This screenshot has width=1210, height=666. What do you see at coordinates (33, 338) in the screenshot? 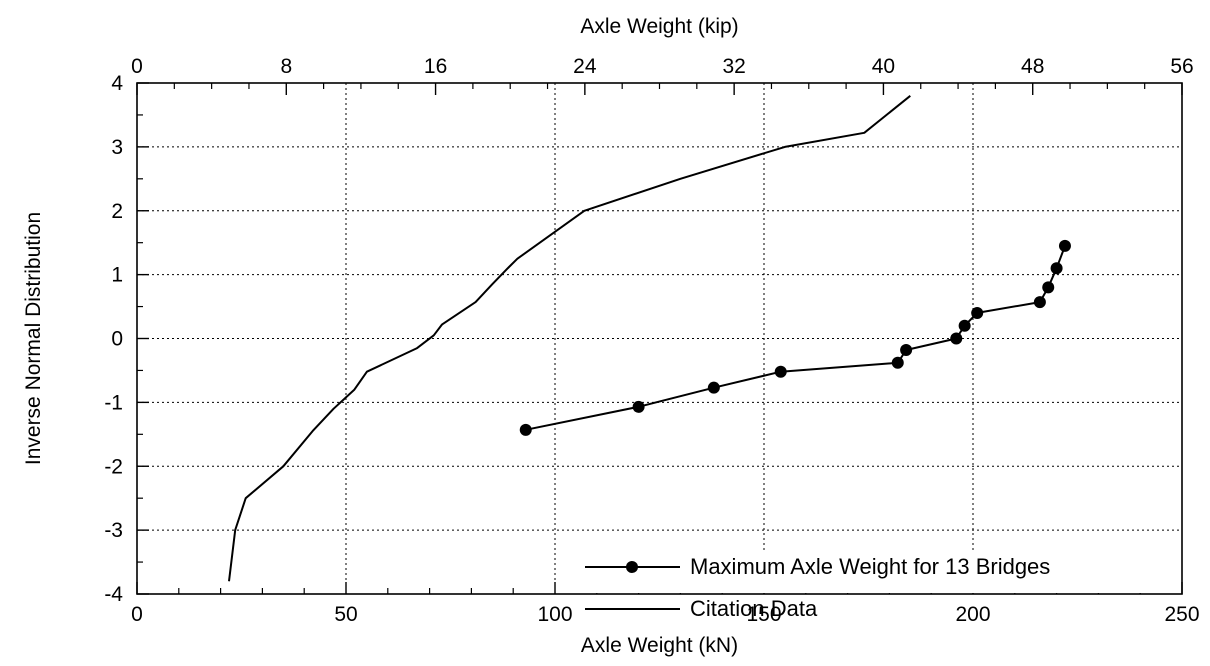
I see `y-axis-title: Inverse Normal Distribution` at bounding box center [33, 338].